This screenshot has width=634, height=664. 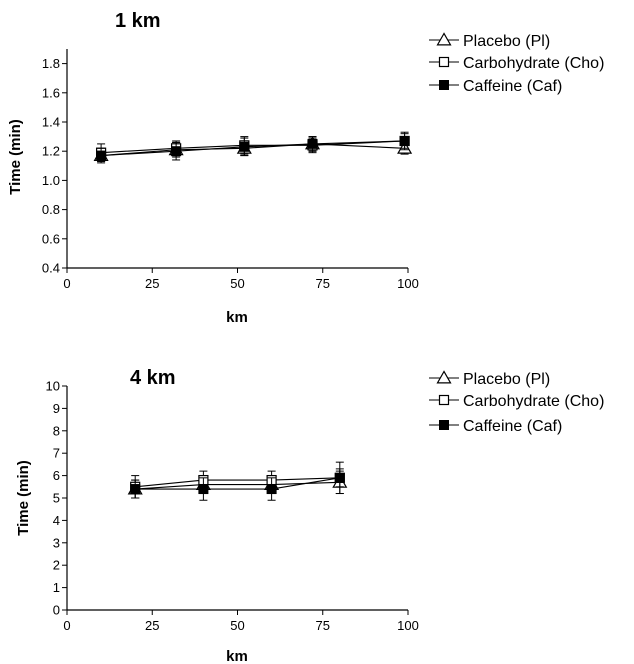 What do you see at coordinates (56, 542) in the screenshot?
I see `y-tick-label-4km: 3` at bounding box center [56, 542].